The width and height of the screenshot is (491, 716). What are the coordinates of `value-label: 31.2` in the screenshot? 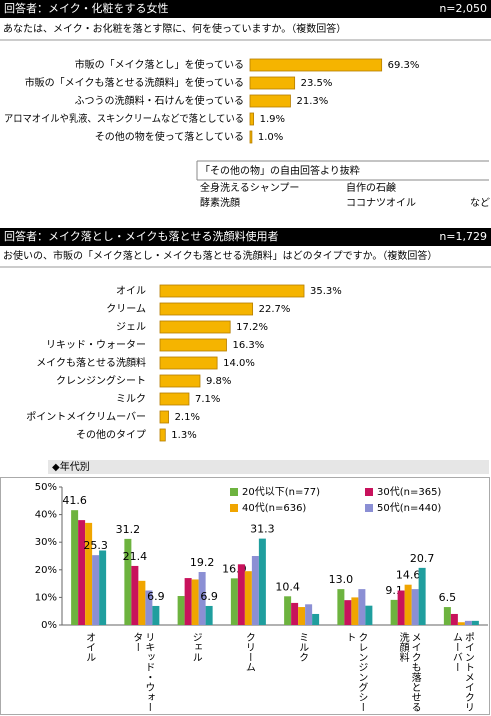 It's located at (128, 529).